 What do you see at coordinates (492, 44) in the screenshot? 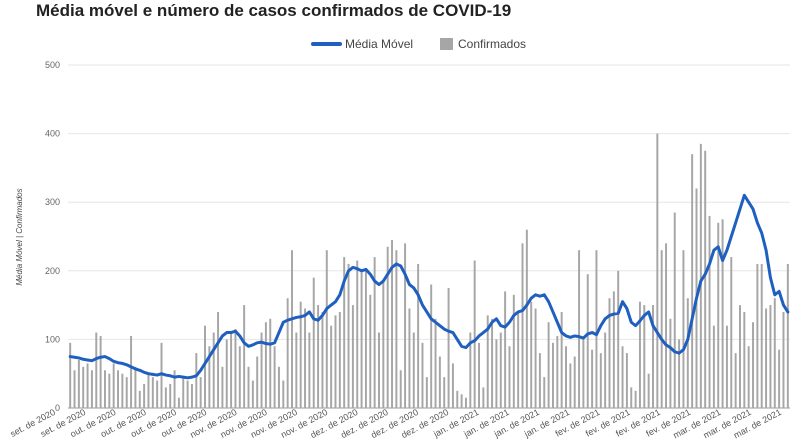
I see `legend-label-confirmados: Confirmados` at bounding box center [492, 44].